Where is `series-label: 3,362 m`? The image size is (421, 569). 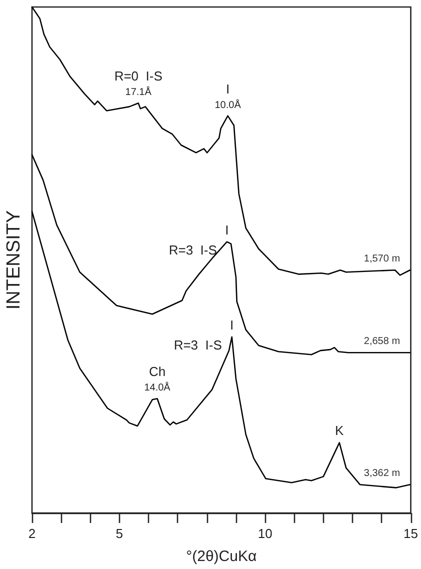 series-label: 3,362 m is located at coordinates (382, 474).